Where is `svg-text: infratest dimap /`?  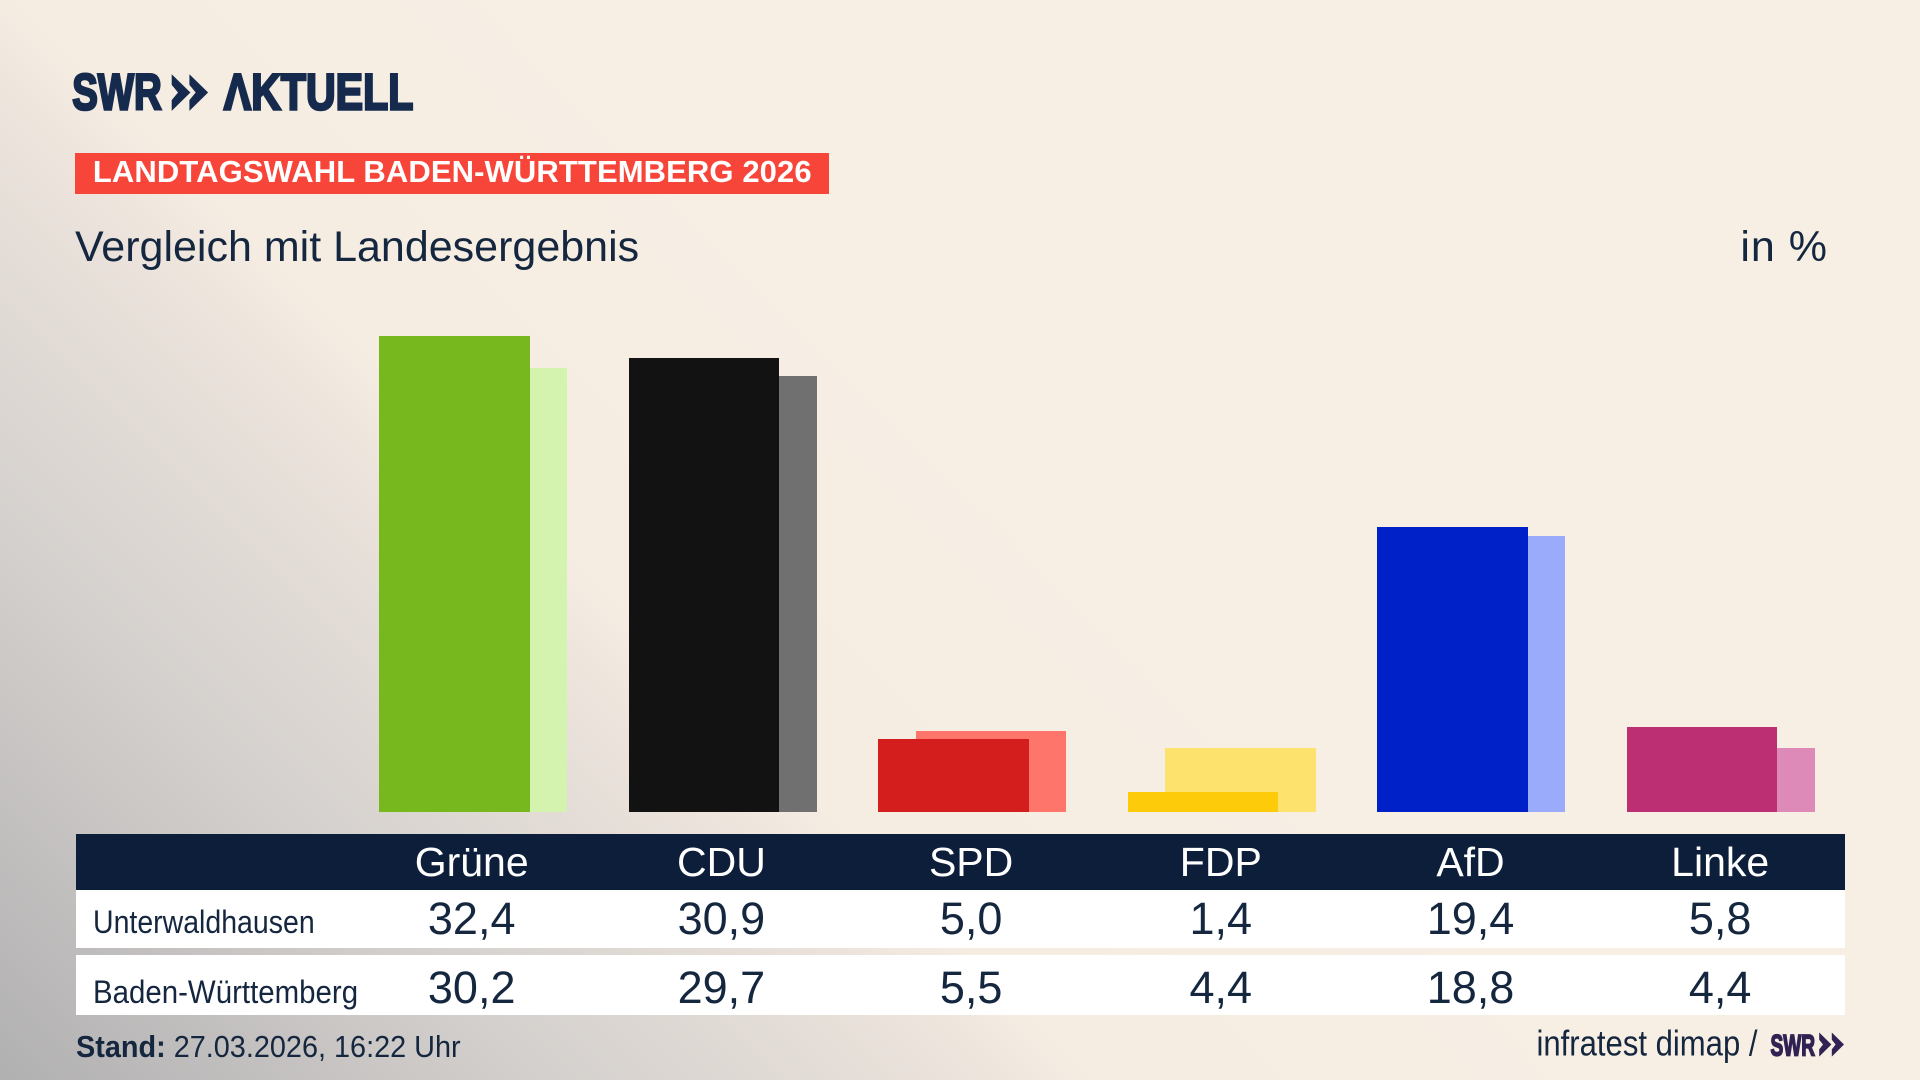 svg-text: infratest dimap / is located at coordinates (1648, 1045).